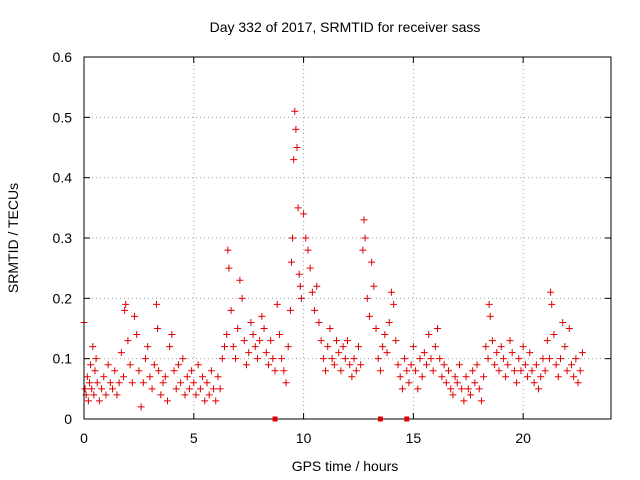 The height and width of the screenshot is (480, 640). I want to click on x-tick-label: 10, so click(304, 438).